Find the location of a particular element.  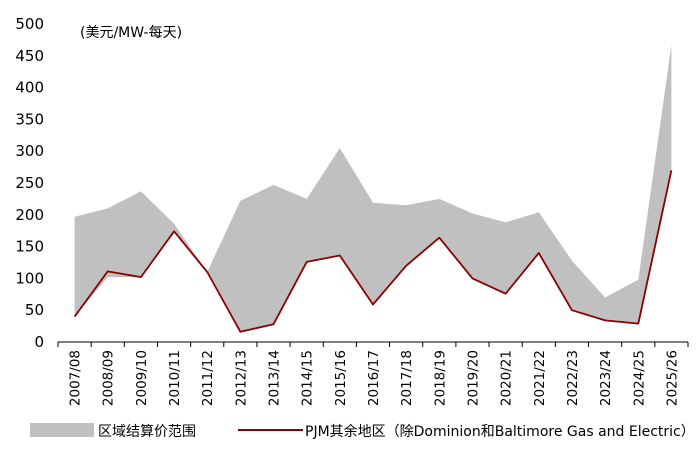

y-tick-label: 450 is located at coordinates (29, 56).